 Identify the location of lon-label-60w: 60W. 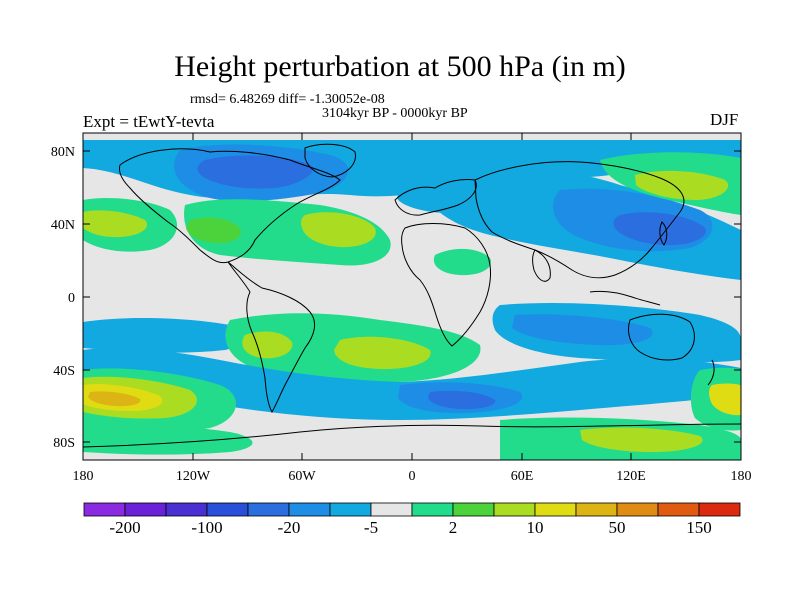
(302, 476).